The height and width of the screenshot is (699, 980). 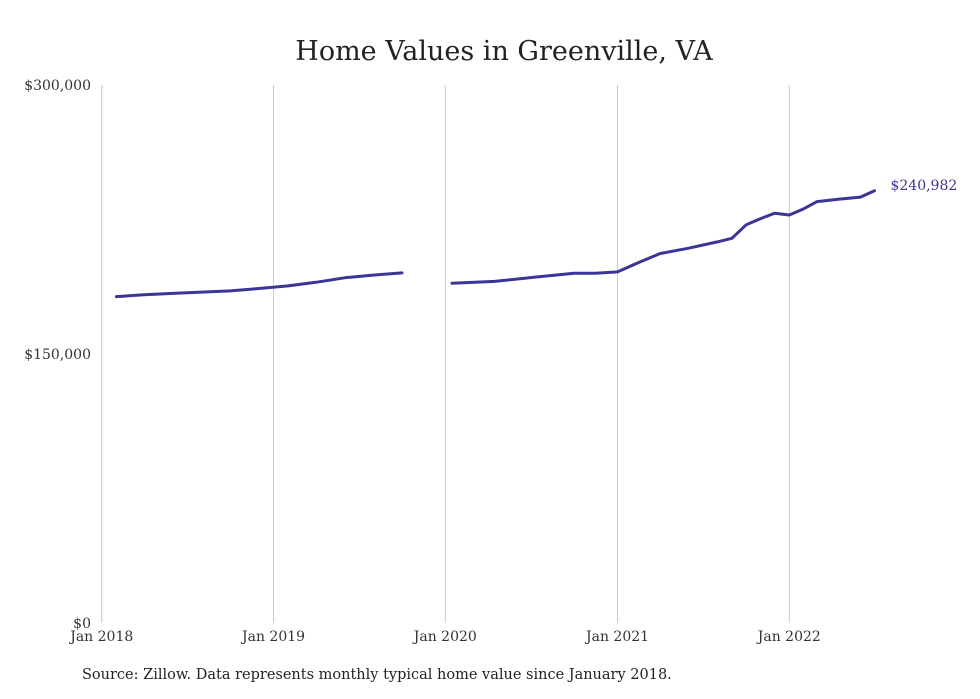 I want to click on x-tick-label: Jan 2022, so click(x=788, y=637).